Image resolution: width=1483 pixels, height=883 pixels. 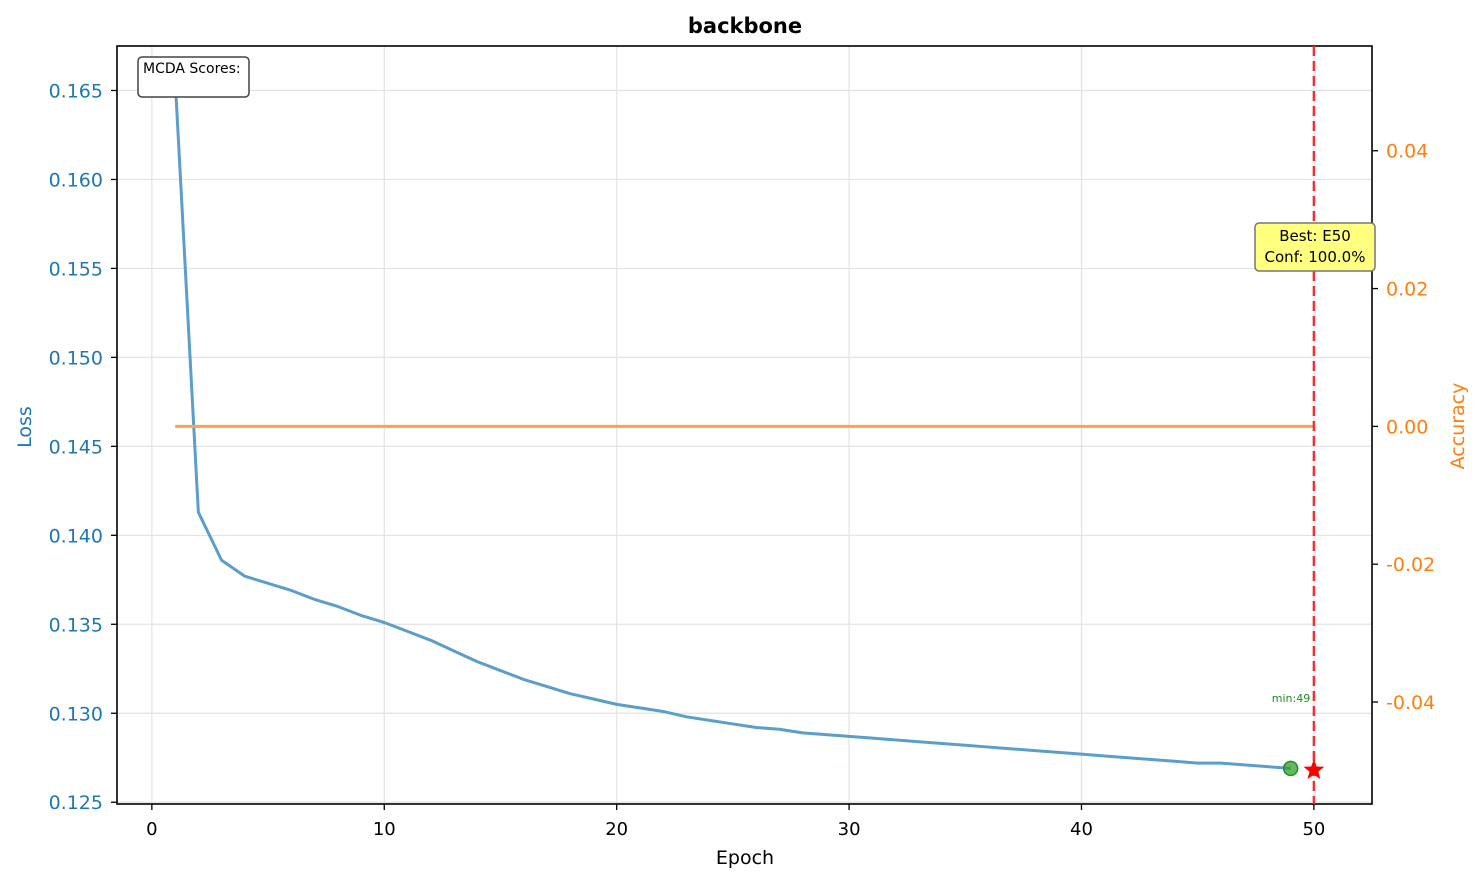 What do you see at coordinates (76, 536) in the screenshot?
I see `y-left-tick-label: 0.140` at bounding box center [76, 536].